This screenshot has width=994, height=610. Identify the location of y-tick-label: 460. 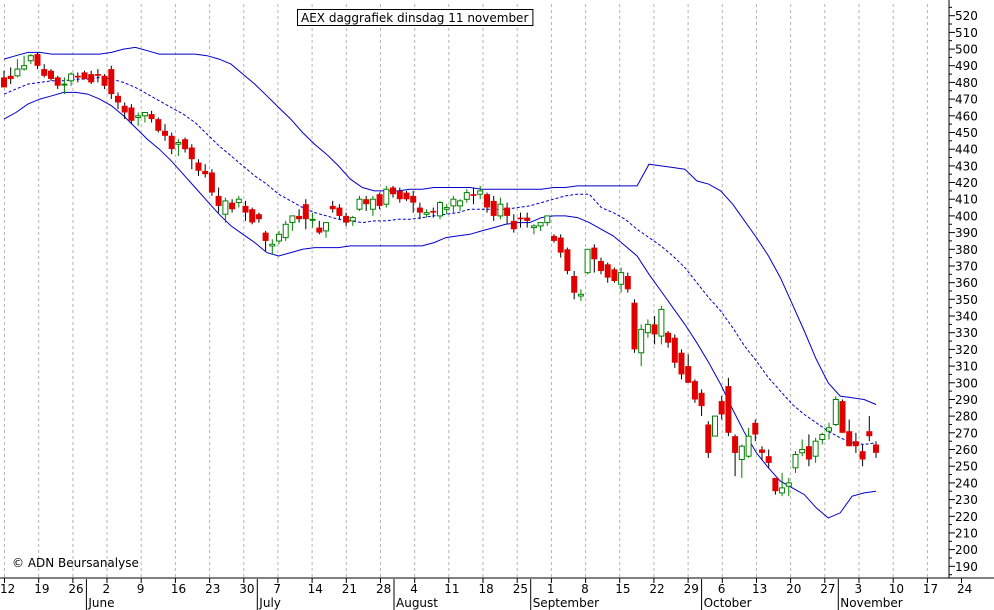
(966, 116).